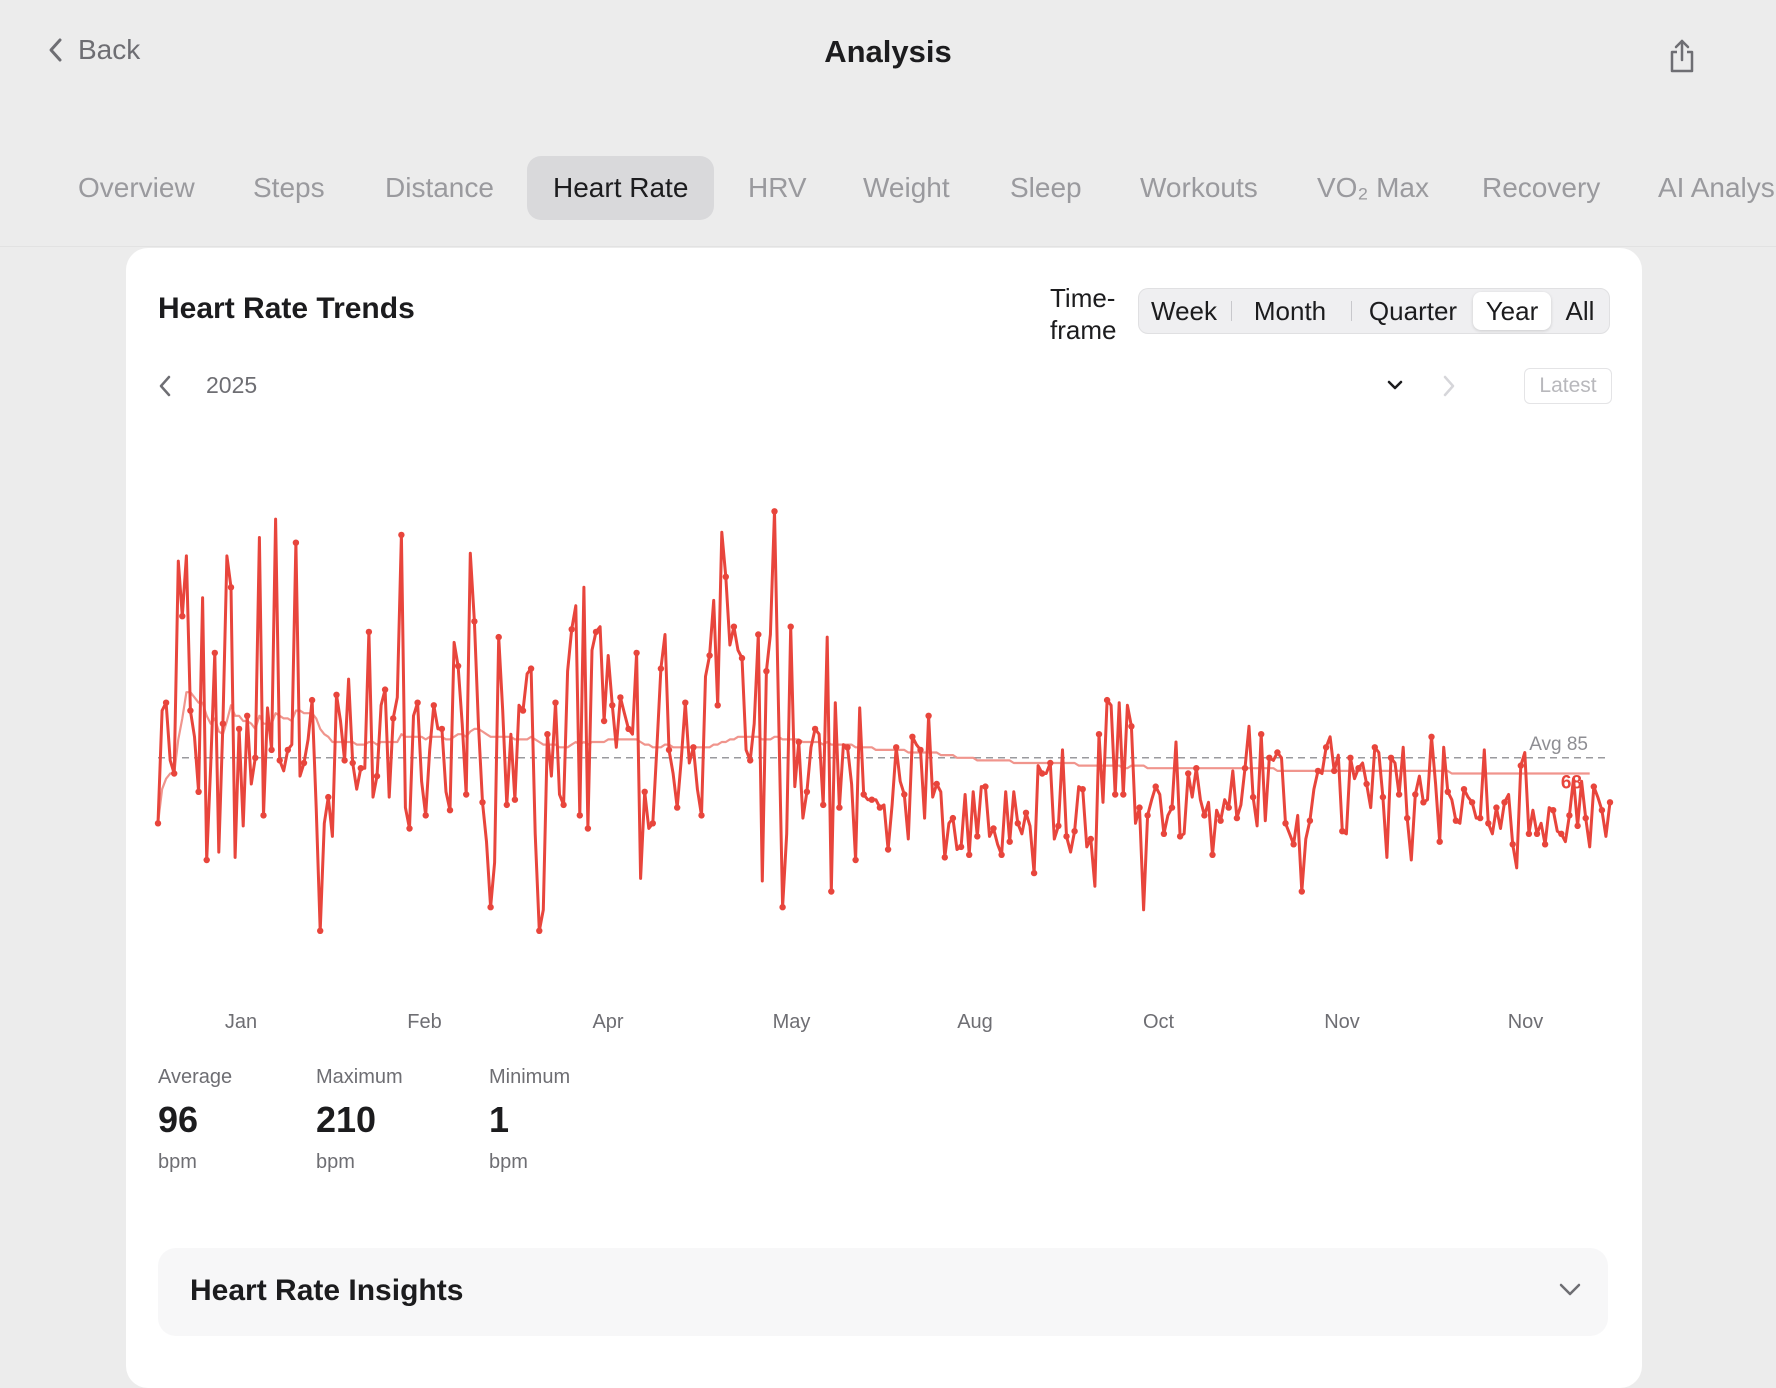 The width and height of the screenshot is (1776, 1388). Describe the element at coordinates (1568, 386) in the screenshot. I see `latest-button: Latest` at that location.